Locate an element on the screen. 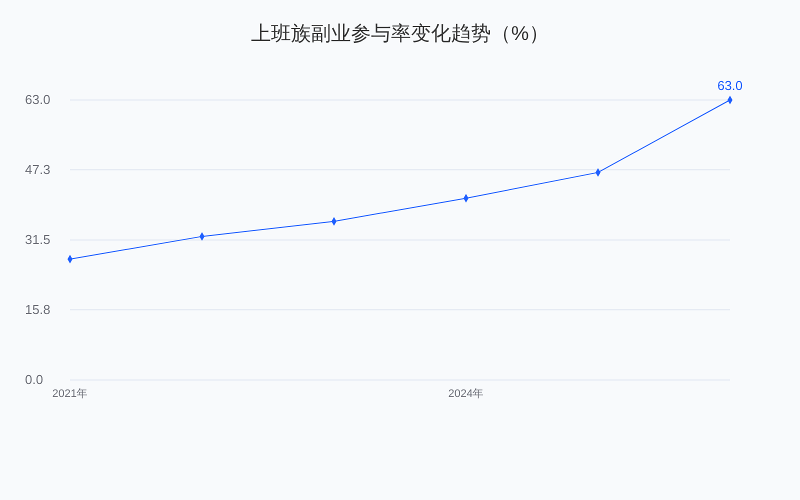 This screenshot has width=800, height=500. data-label: 63.0 is located at coordinates (730, 85).